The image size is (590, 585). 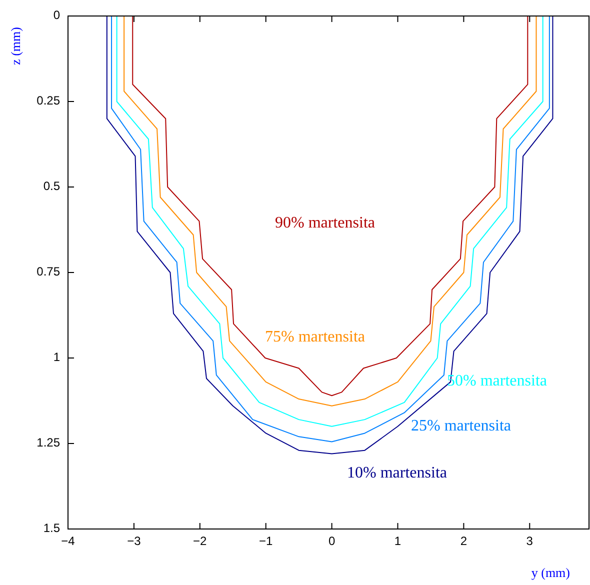 What do you see at coordinates (325, 223) in the screenshot?
I see `text: 90% martensita` at bounding box center [325, 223].